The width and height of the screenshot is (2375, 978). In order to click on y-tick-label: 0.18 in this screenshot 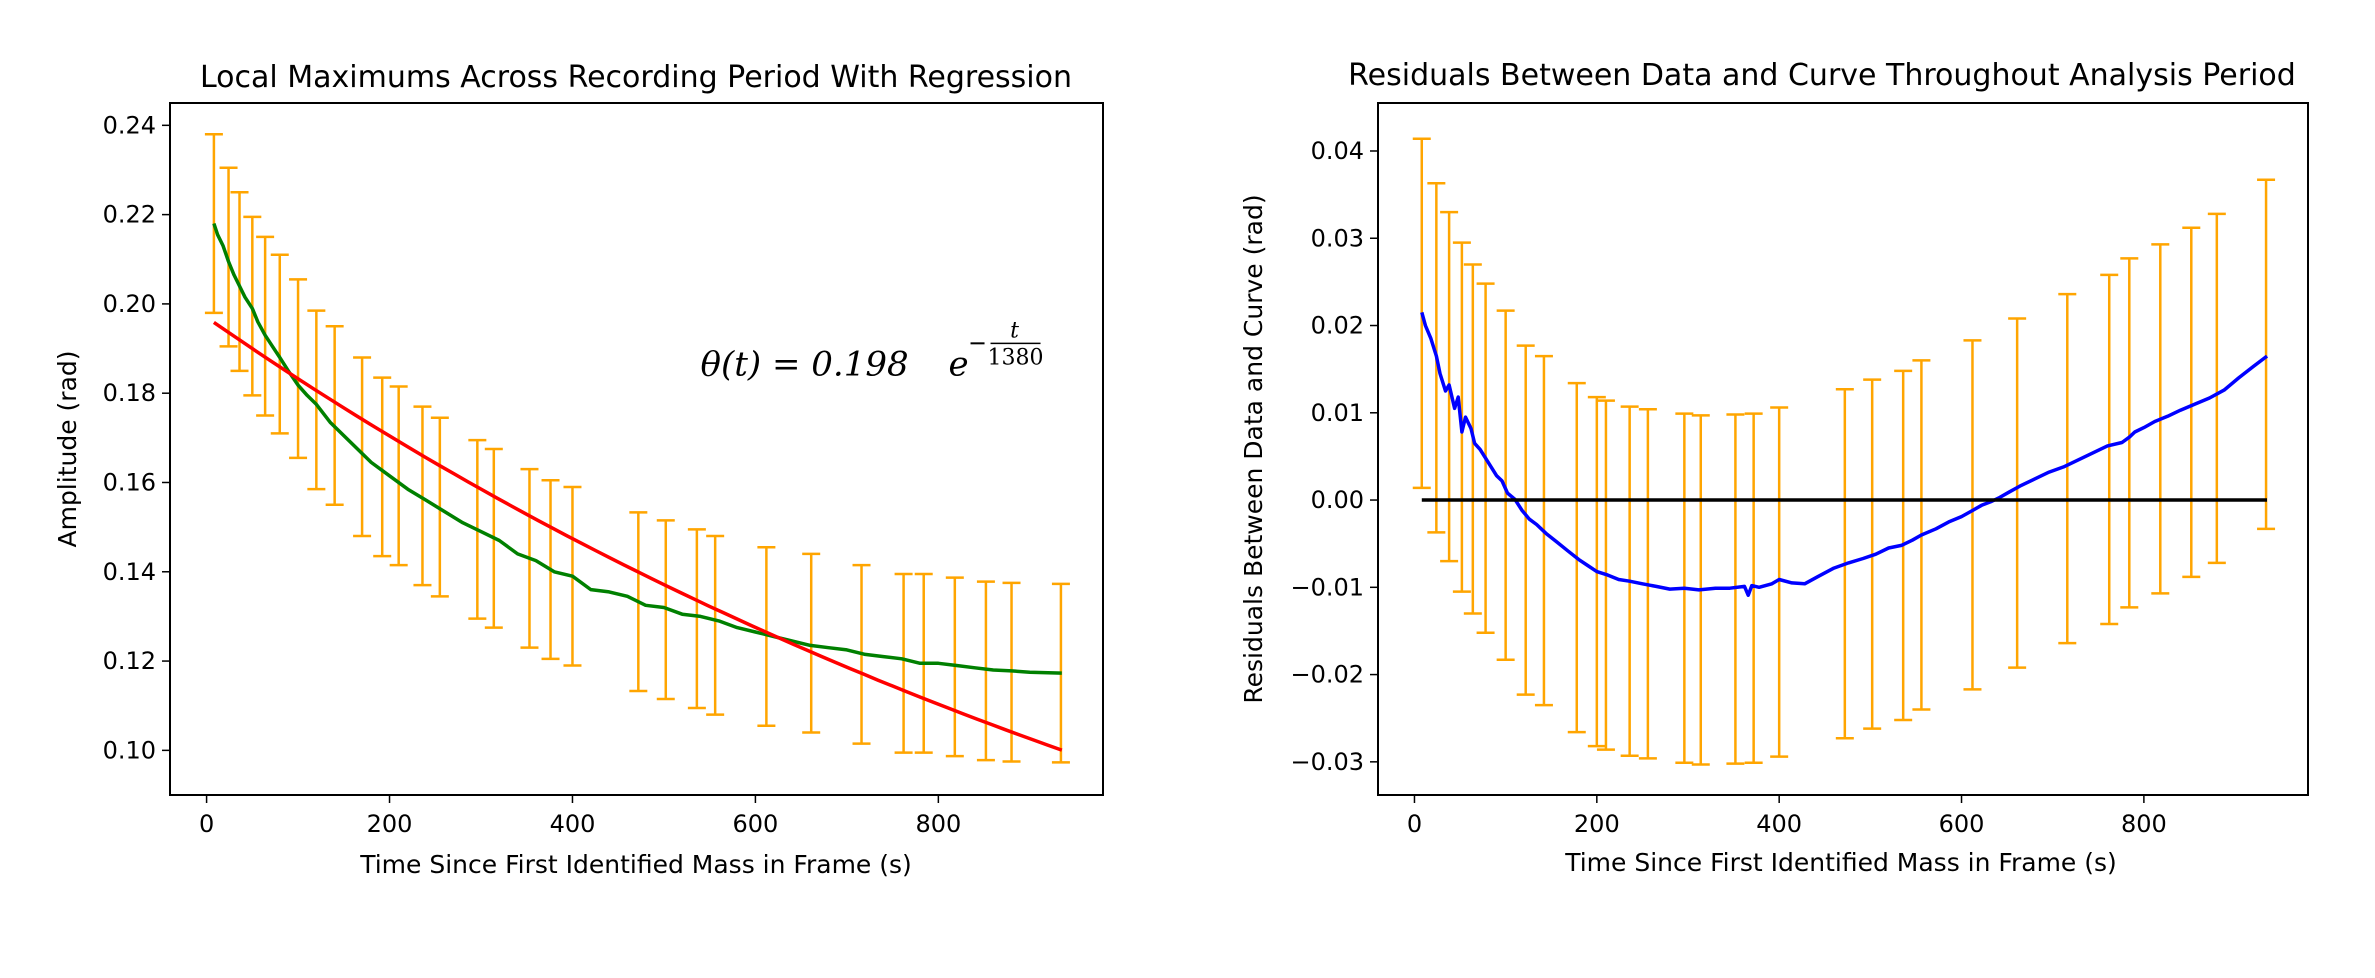, I will do `click(129, 393)`.